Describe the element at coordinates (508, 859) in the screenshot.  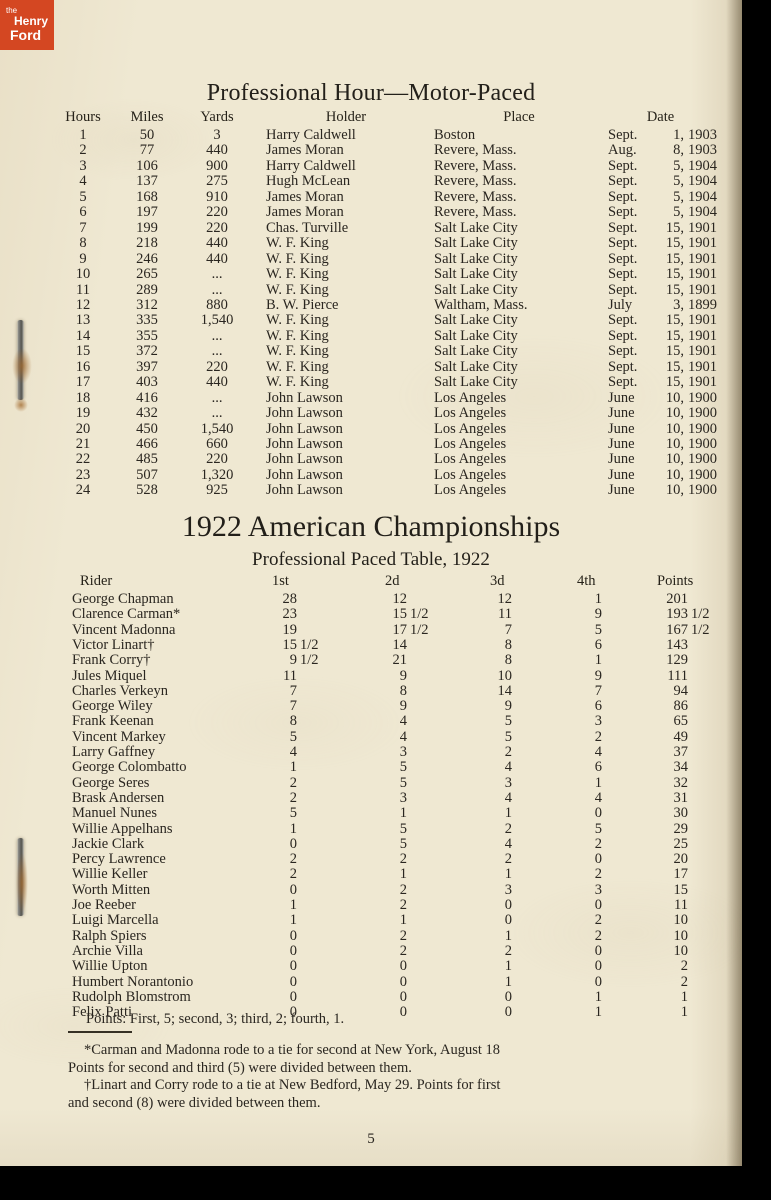
I see `cell-third: 2` at that location.